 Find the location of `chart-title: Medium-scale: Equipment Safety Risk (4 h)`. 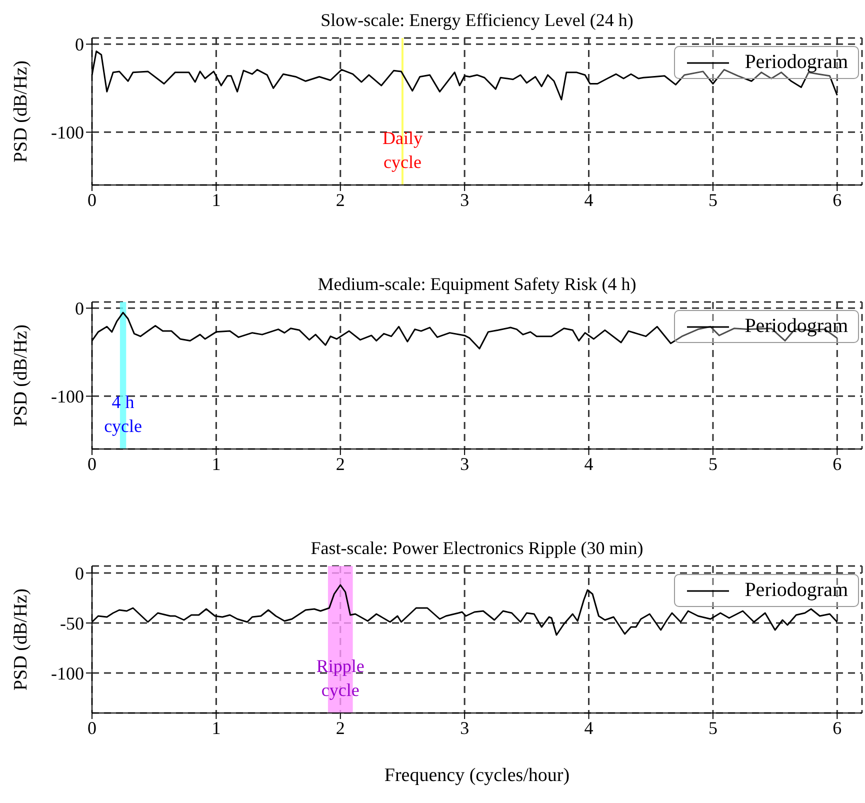

chart-title: Medium-scale: Equipment Safety Risk (4 h) is located at coordinates (477, 284).